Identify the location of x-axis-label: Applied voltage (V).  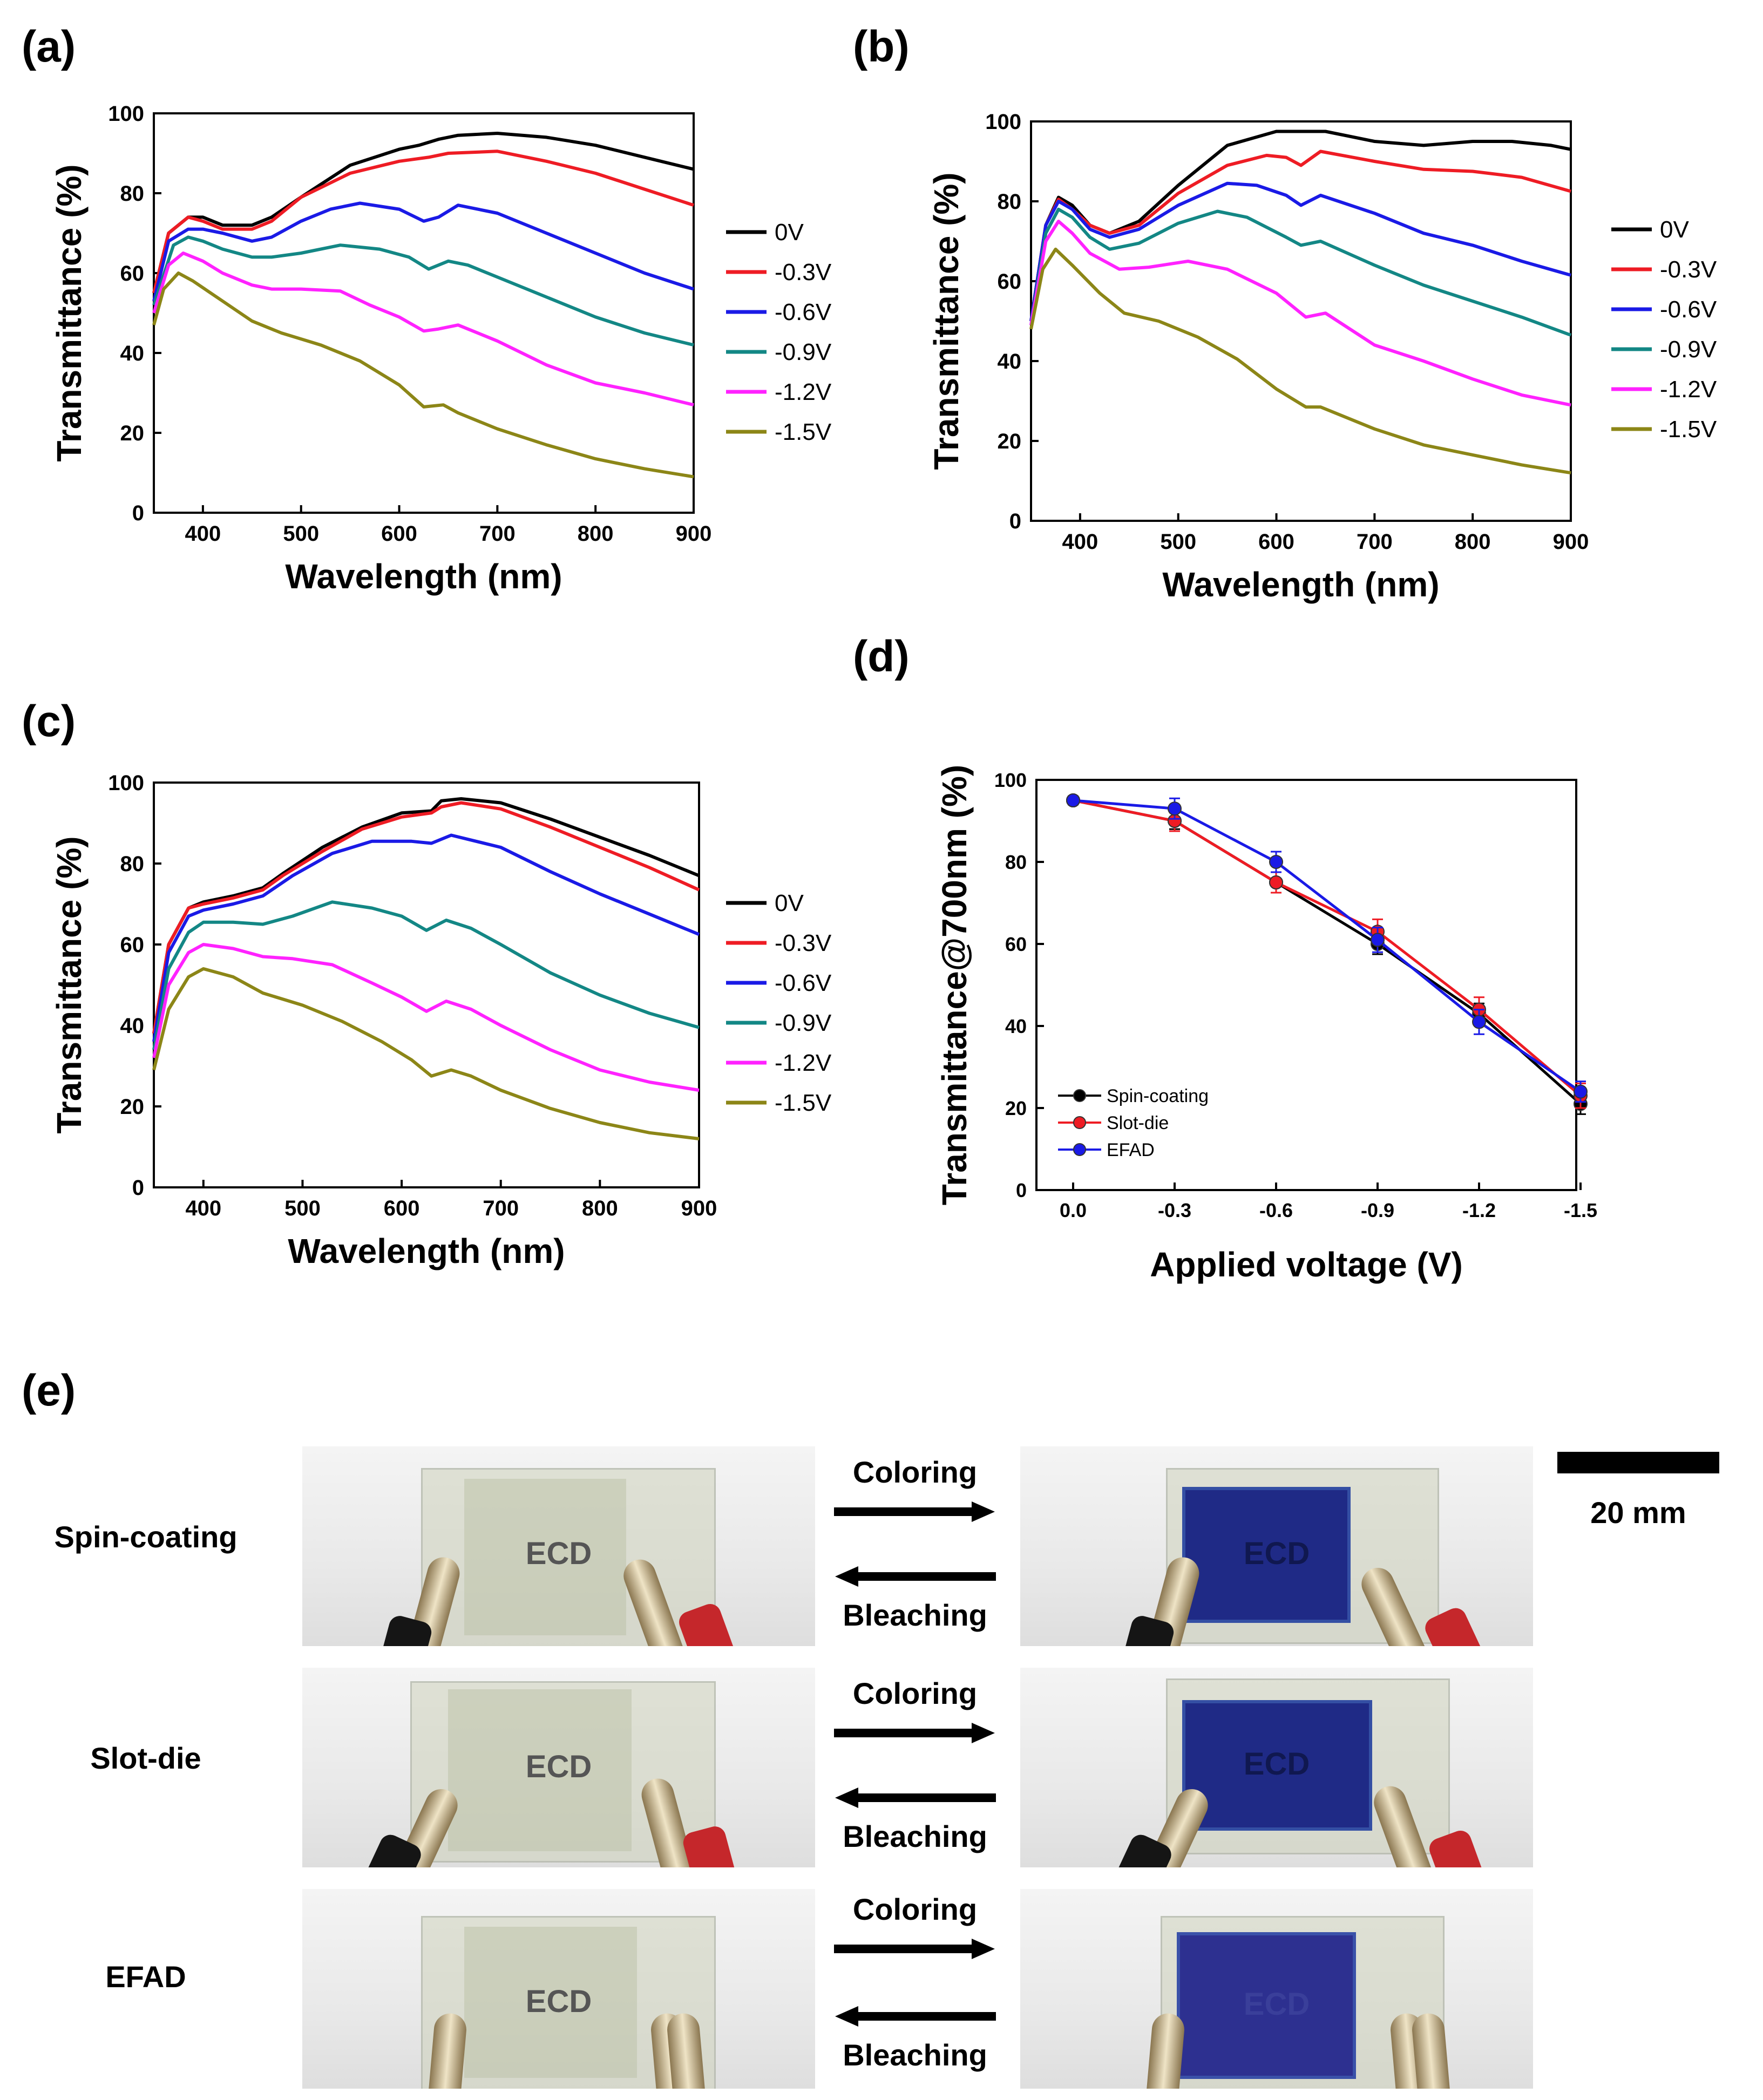
(1306, 1264).